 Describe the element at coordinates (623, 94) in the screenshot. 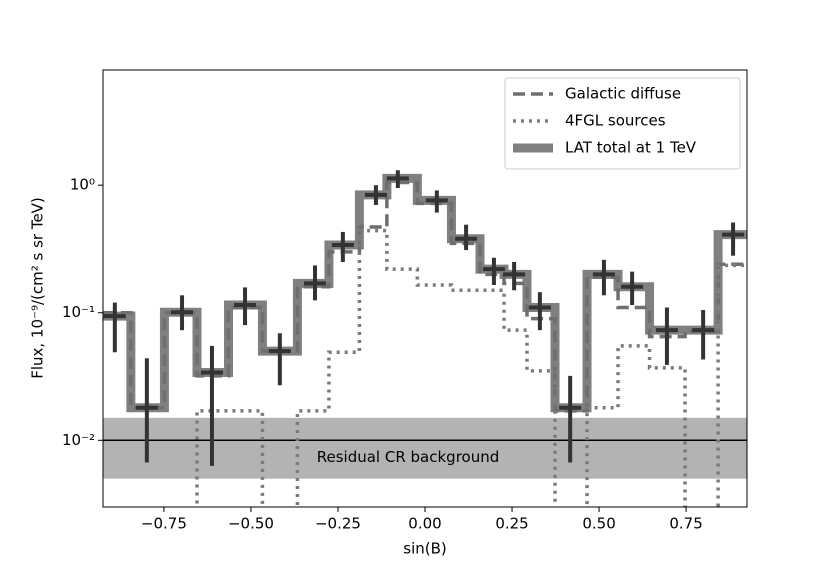

I see `legend-label: Galactic diffuse` at that location.